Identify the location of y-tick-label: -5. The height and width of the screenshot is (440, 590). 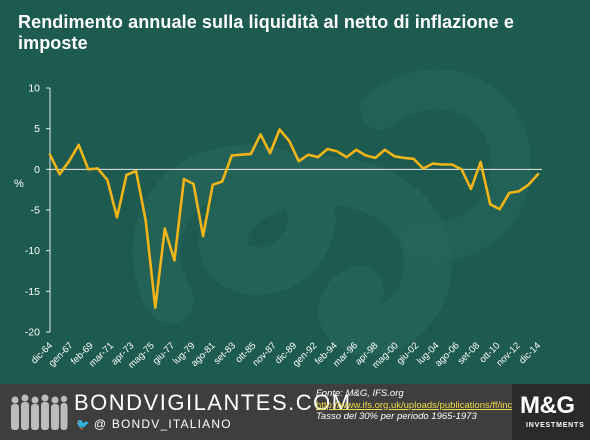
(35, 211).